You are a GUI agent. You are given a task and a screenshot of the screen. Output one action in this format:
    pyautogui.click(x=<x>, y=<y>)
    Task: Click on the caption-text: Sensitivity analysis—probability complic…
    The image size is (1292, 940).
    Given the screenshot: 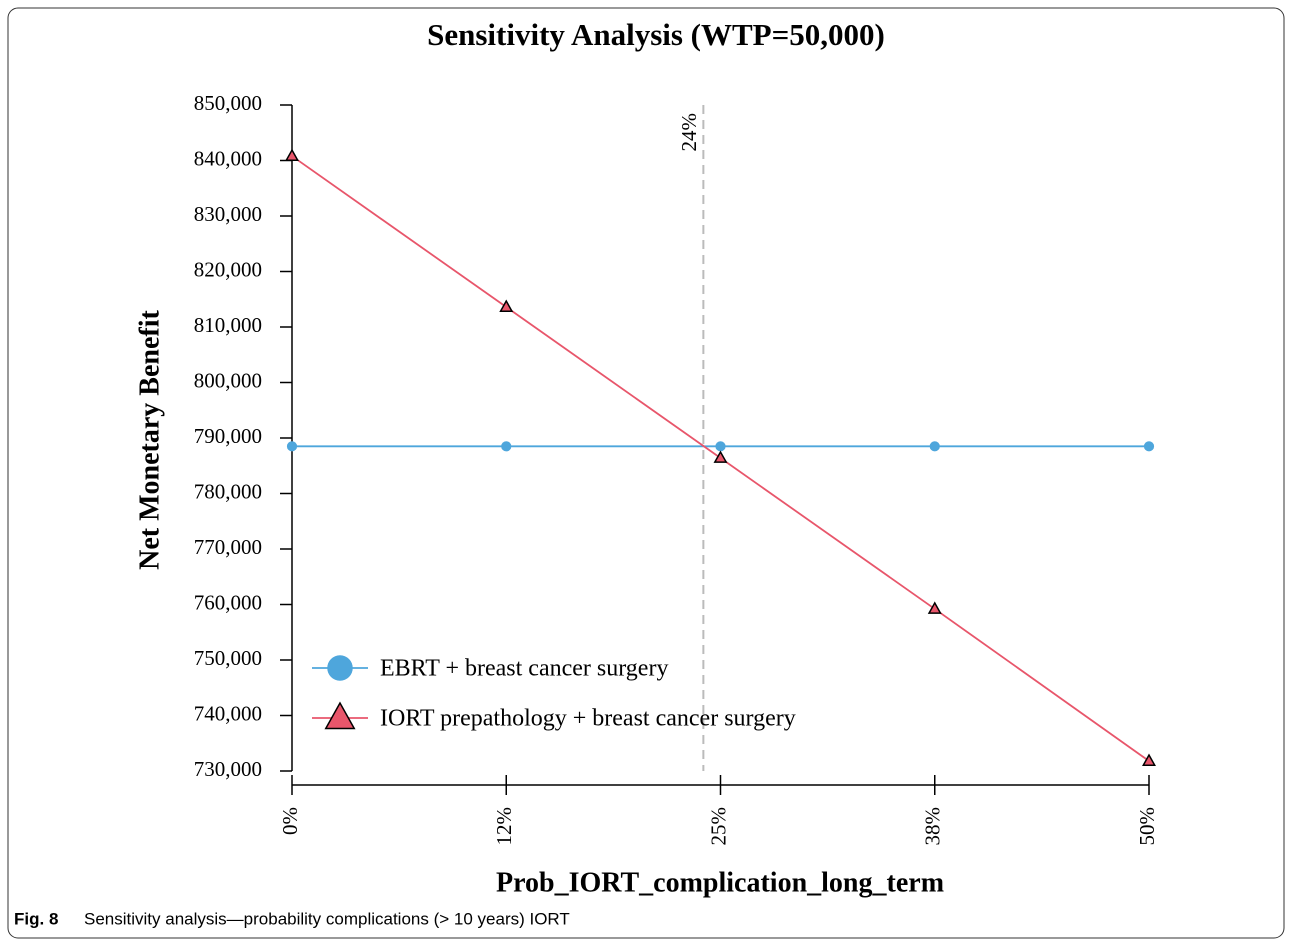 What is the action you would take?
    pyautogui.click(x=327, y=918)
    